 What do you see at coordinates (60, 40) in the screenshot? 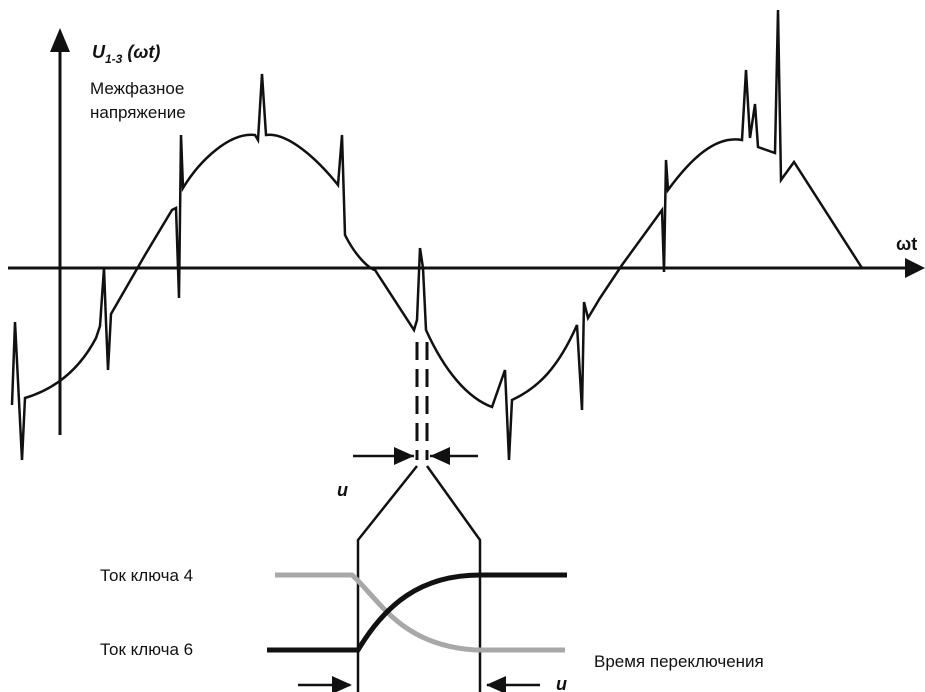
I see `y-axis-arrowhead` at bounding box center [60, 40].